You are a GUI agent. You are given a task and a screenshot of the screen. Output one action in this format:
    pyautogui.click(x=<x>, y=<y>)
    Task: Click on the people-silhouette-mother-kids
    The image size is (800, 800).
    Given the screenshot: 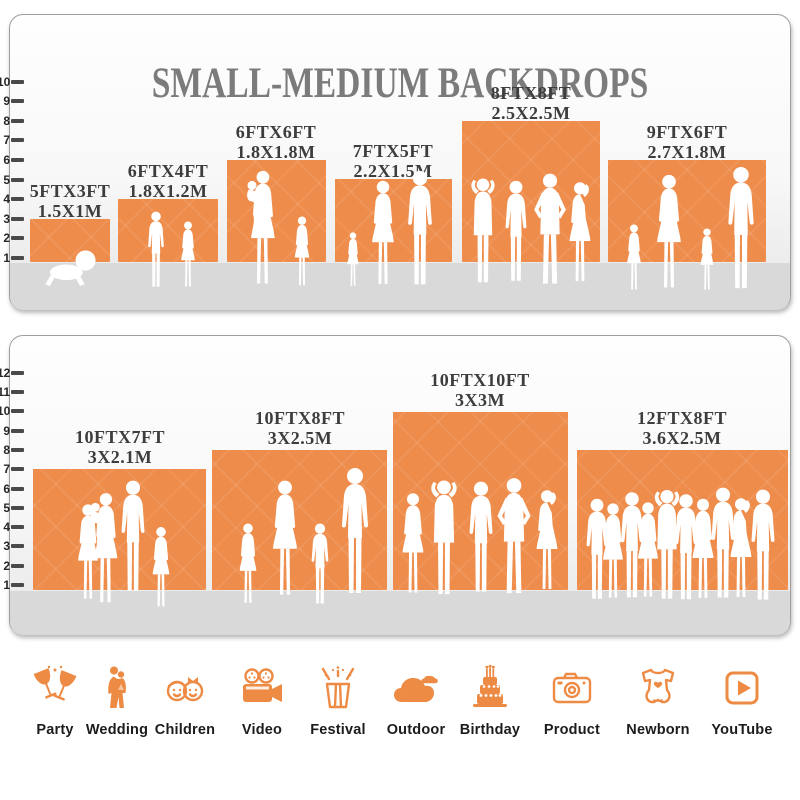 What is the action you would take?
    pyautogui.click(x=278, y=228)
    